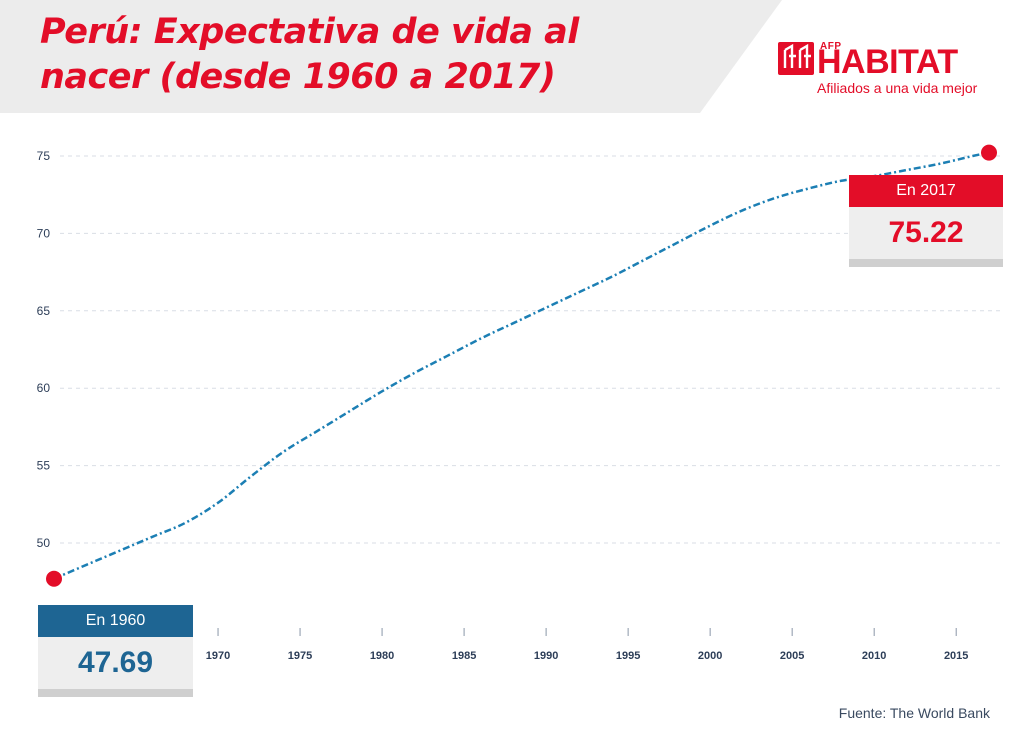 This screenshot has width=1024, height=746. Describe the element at coordinates (897, 88) in the screenshot. I see `logo-tagline: Afiliados a una vida mejor` at that location.